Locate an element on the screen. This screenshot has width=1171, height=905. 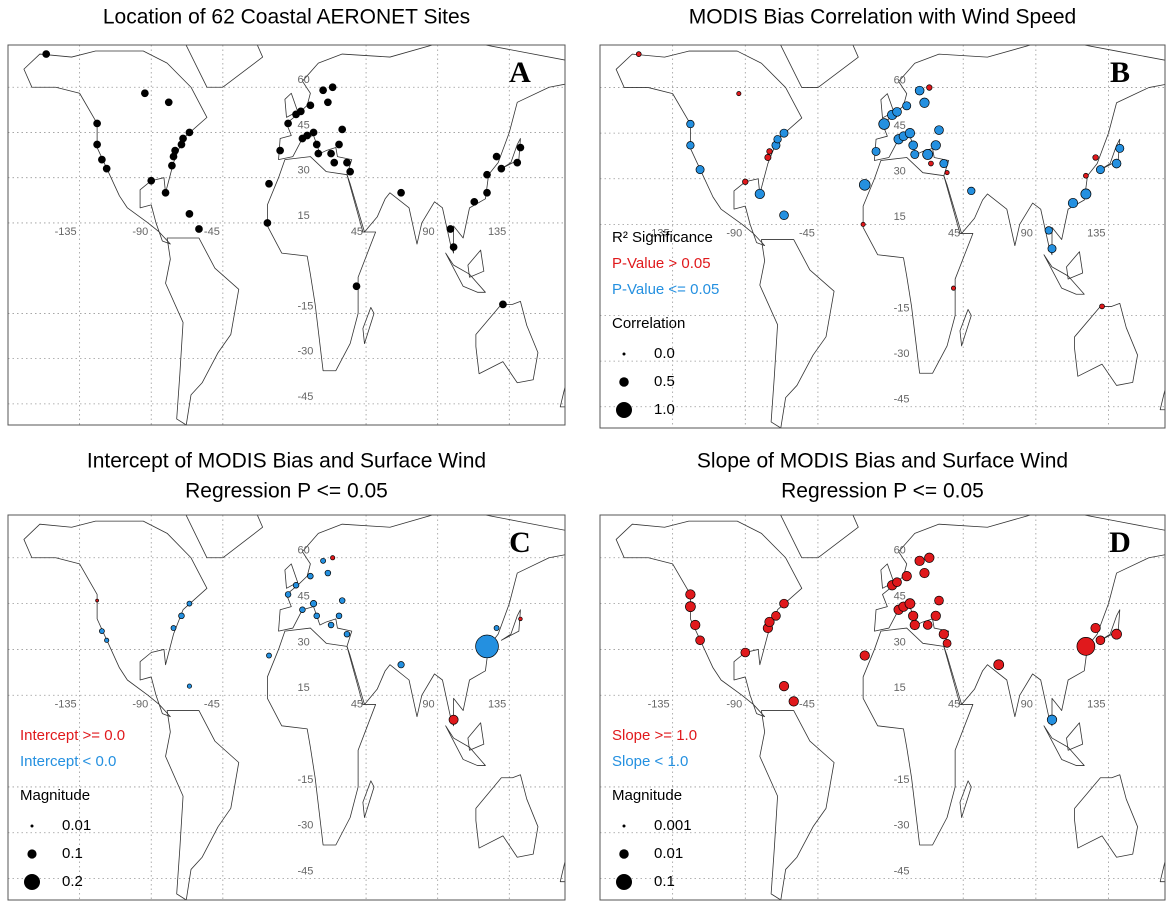
lat-tick-label: 15 is located at coordinates (900, 688).